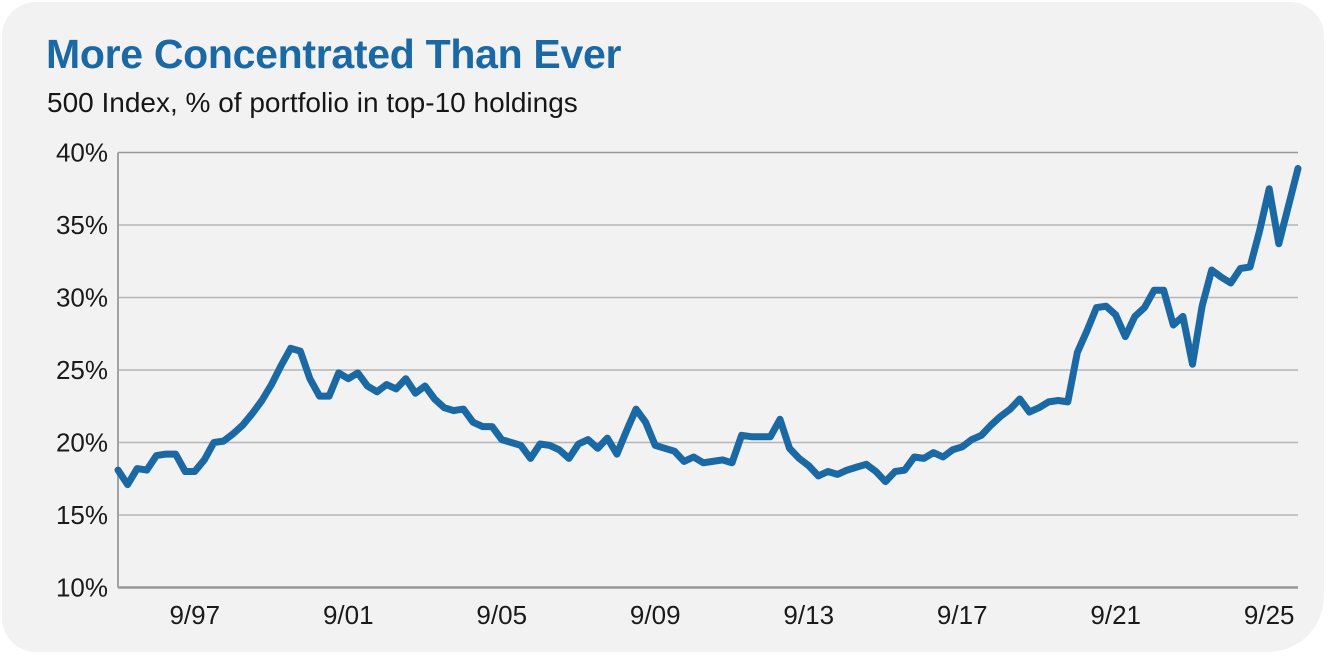 Image resolution: width=1329 pixels, height=658 pixels. What do you see at coordinates (82, 588) in the screenshot?
I see `y-axis-tick-label: 10%` at bounding box center [82, 588].